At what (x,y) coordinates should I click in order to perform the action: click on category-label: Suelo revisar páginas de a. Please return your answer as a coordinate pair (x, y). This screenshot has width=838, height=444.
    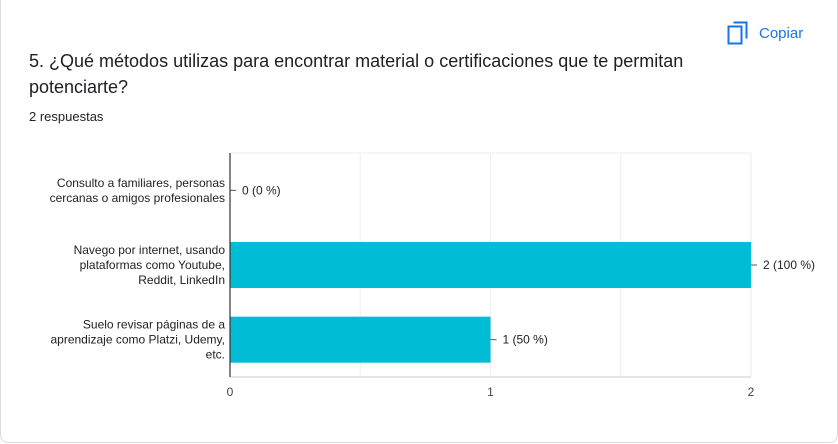
    Looking at the image, I should click on (154, 325).